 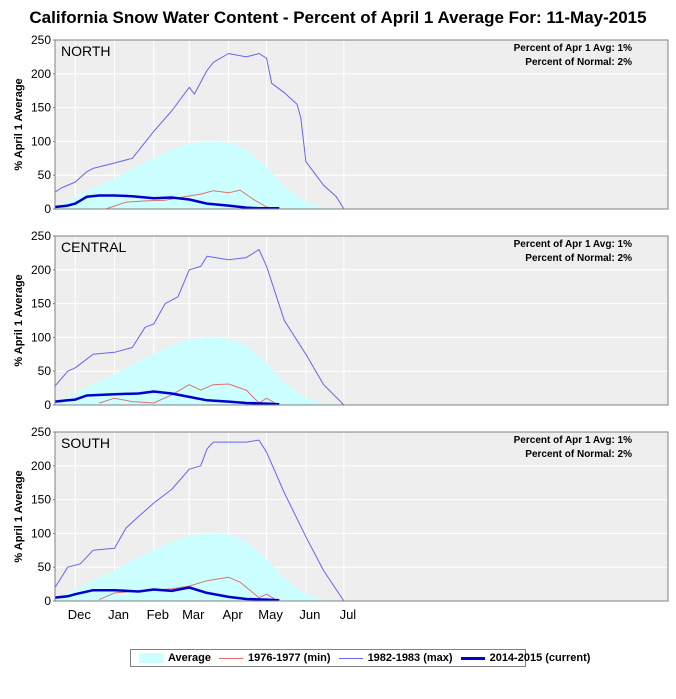 What do you see at coordinates (151, 658) in the screenshot?
I see `legend-swatch-average` at bounding box center [151, 658].